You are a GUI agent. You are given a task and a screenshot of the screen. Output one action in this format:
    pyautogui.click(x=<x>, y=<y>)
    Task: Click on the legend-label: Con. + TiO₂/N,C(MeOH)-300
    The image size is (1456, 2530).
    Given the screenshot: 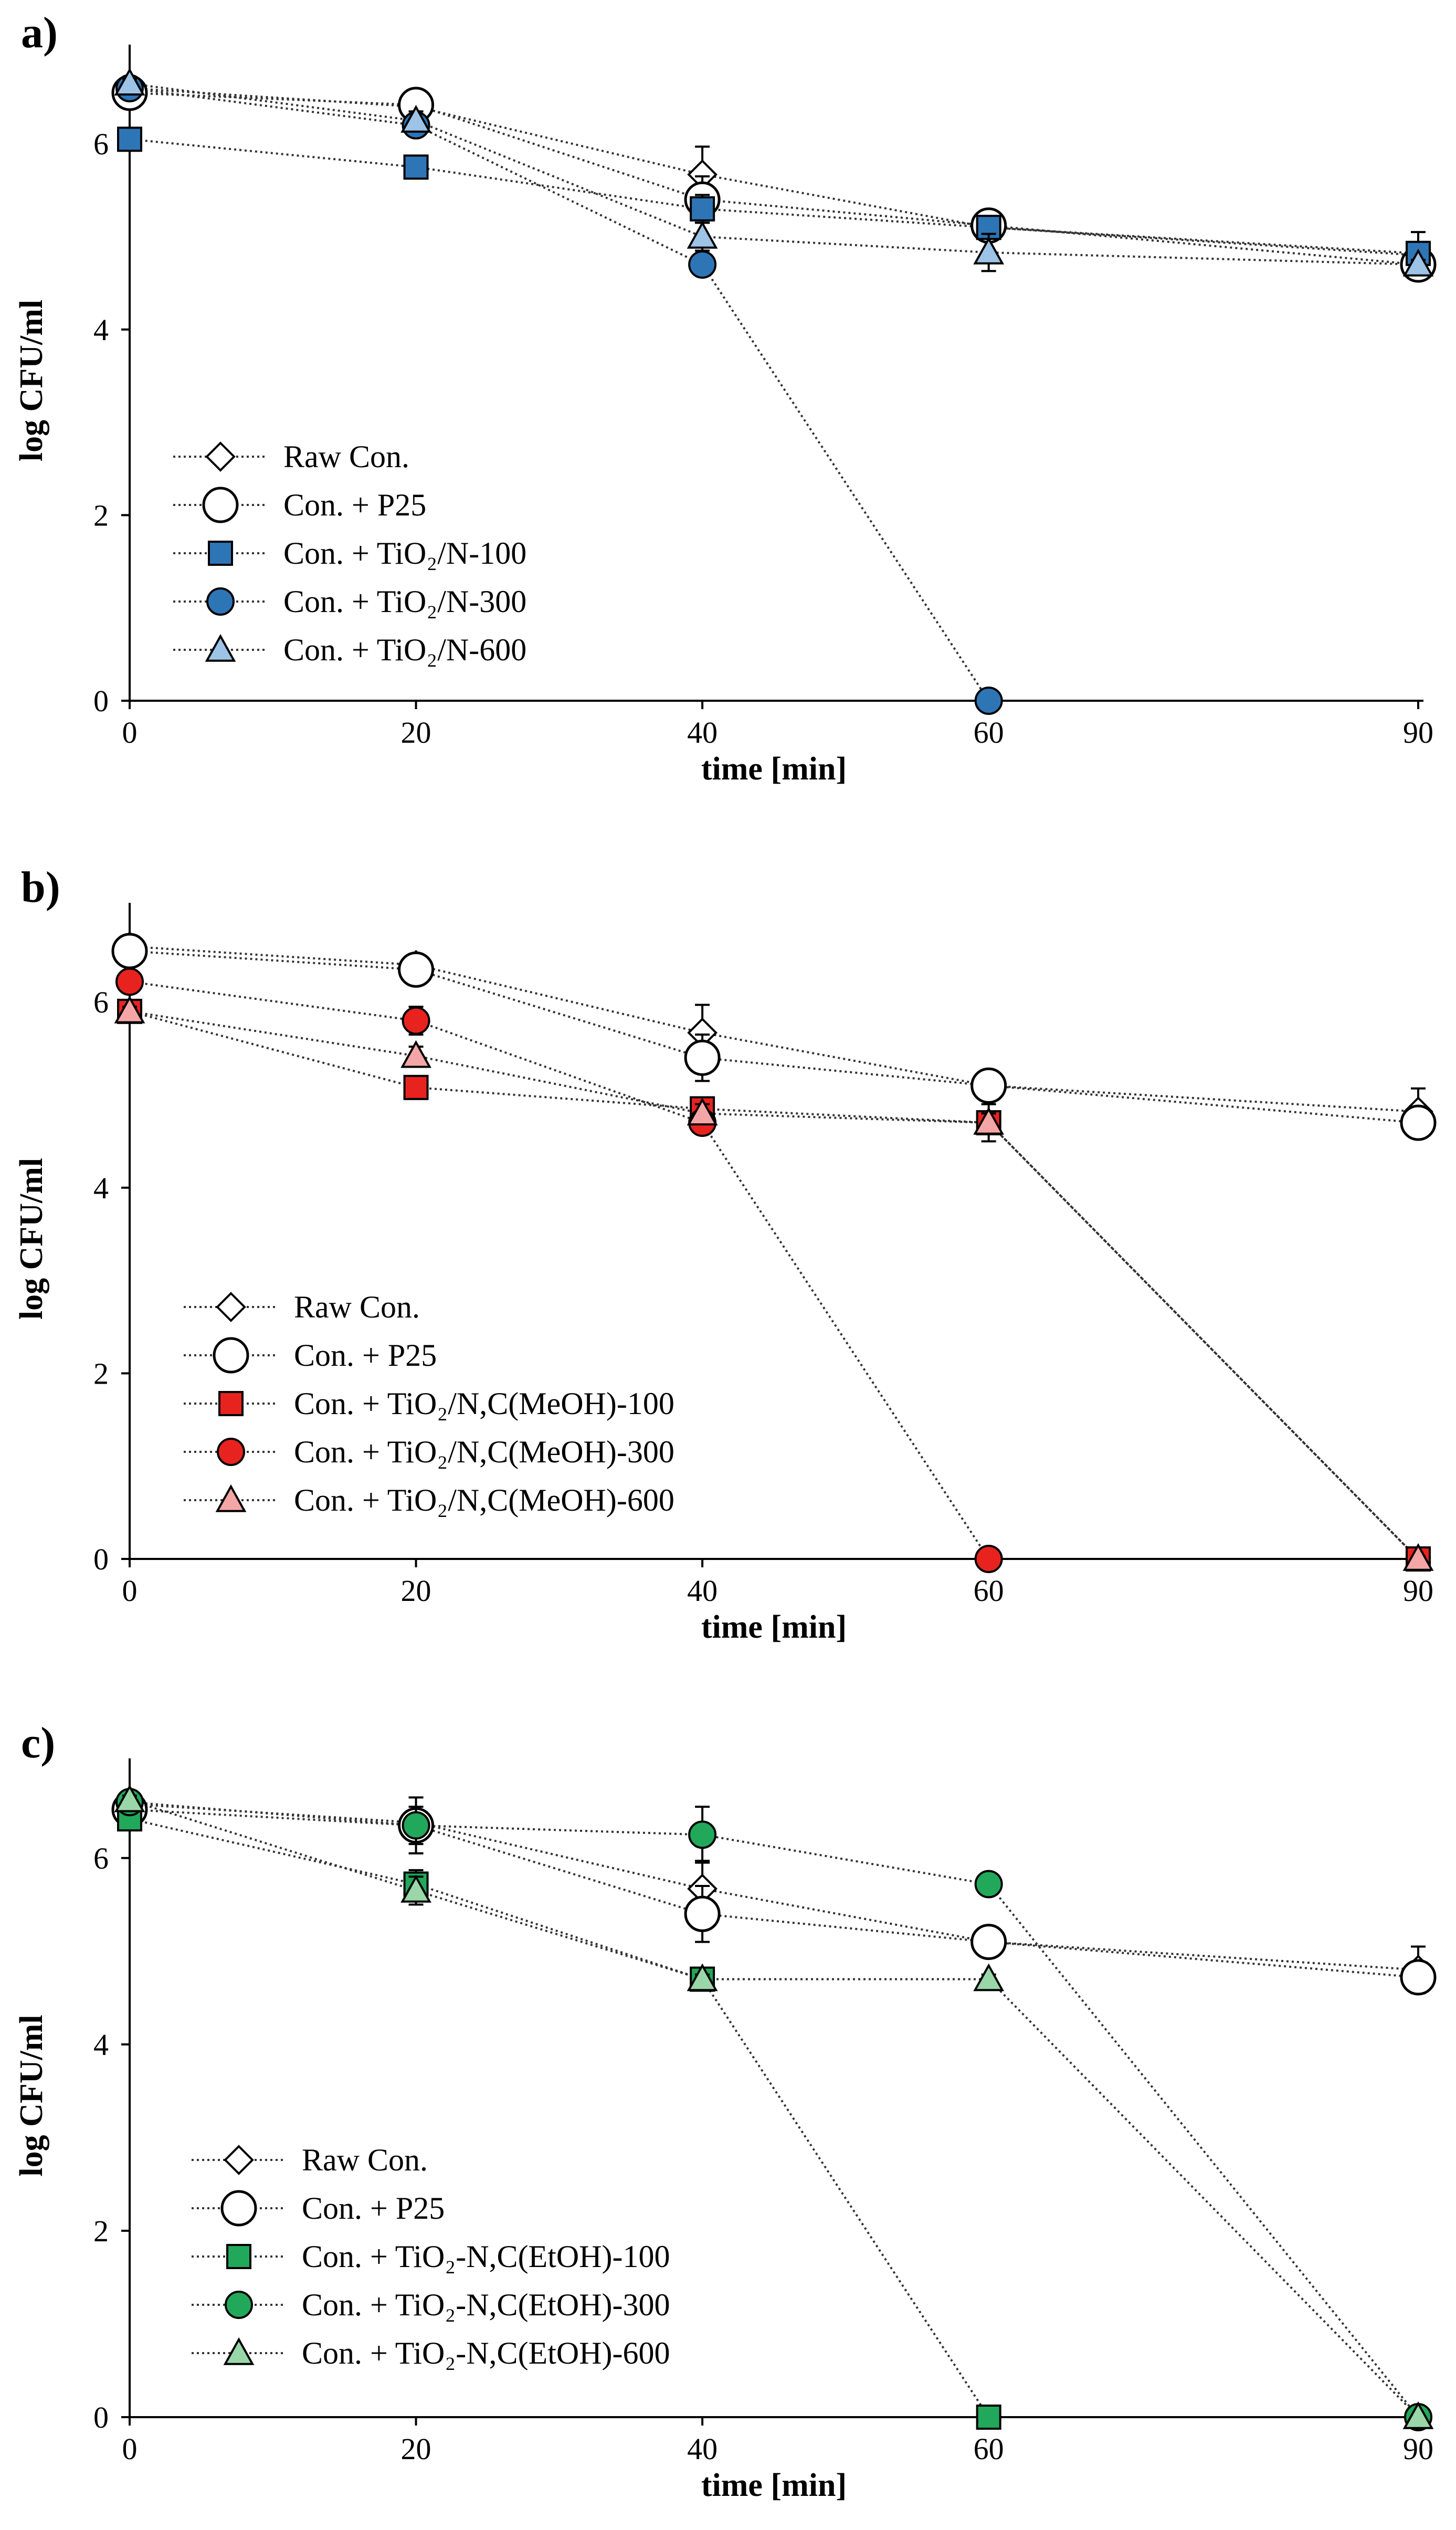 What is the action you would take?
    pyautogui.click(x=484, y=1452)
    